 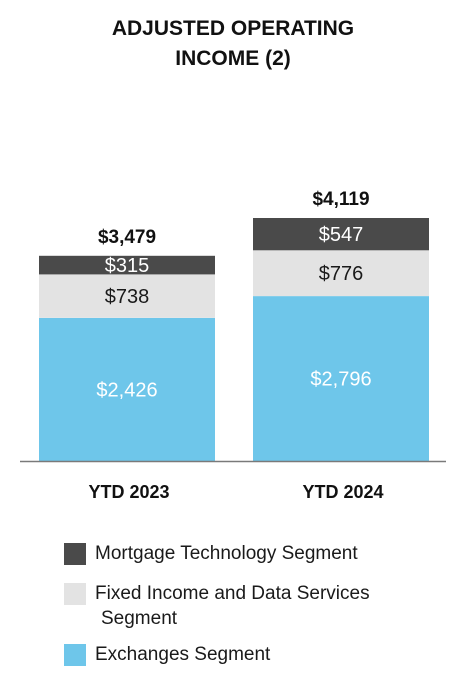 I want to click on data-label: $2,426, so click(x=126, y=390).